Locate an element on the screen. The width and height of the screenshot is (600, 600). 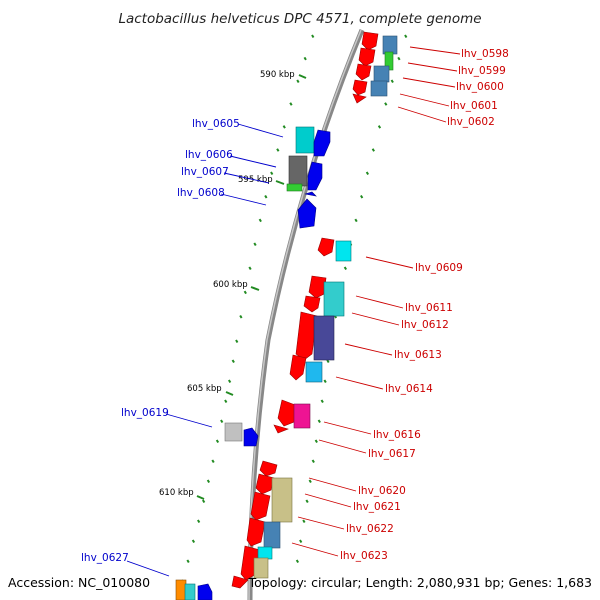
gene-arrow-0611b is located at coordinates (312, 304).